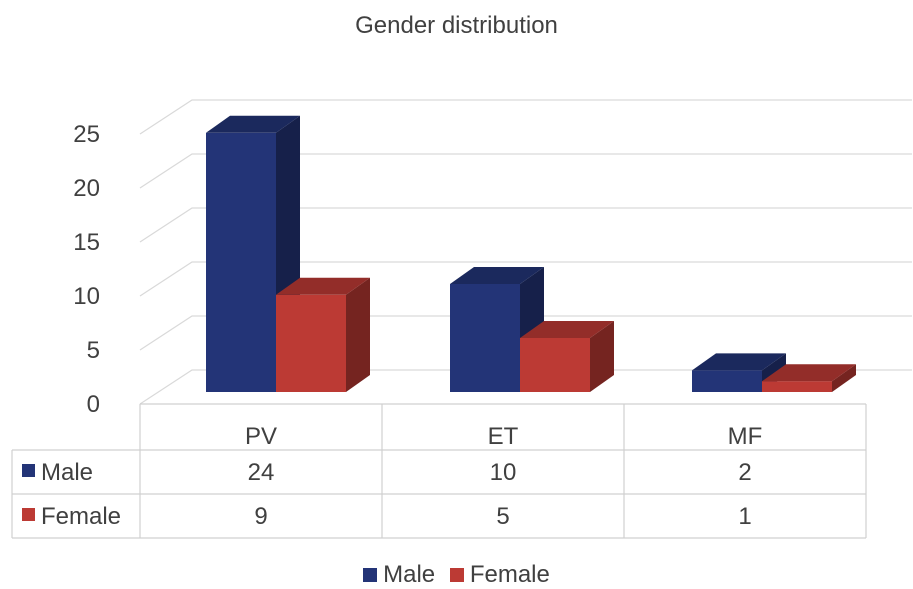 The height and width of the screenshot is (589, 913). I want to click on legend-item-female: Female, so click(499, 575).